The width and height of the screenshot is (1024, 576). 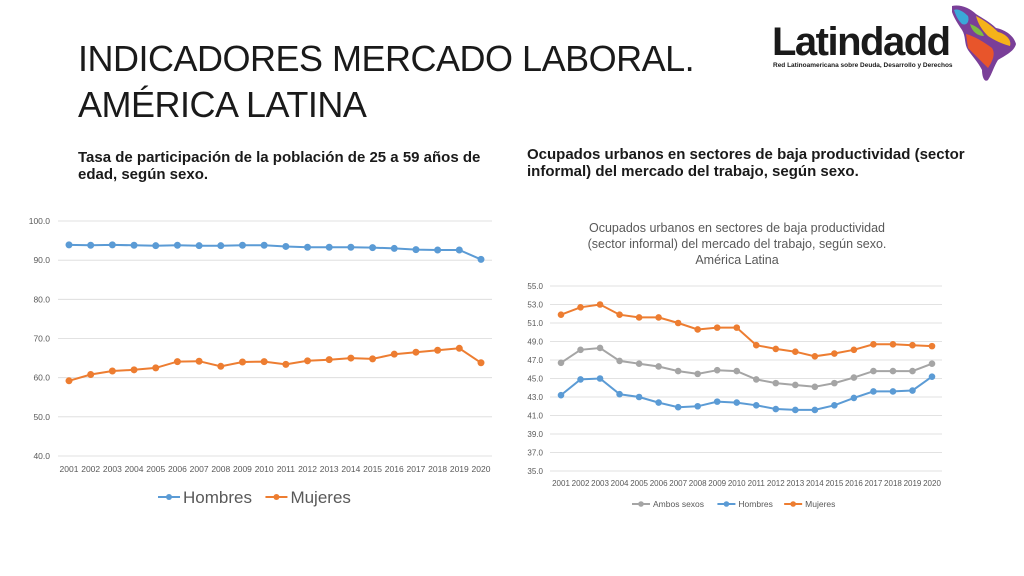 I want to click on x-tick-label: 2011, so click(x=757, y=483).